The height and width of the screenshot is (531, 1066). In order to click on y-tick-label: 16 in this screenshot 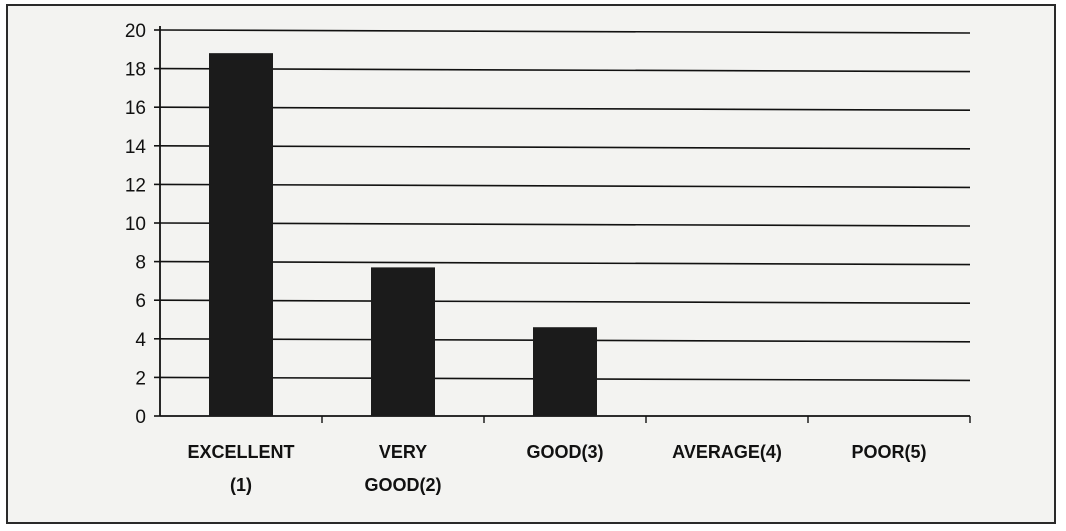, I will do `click(135, 108)`.